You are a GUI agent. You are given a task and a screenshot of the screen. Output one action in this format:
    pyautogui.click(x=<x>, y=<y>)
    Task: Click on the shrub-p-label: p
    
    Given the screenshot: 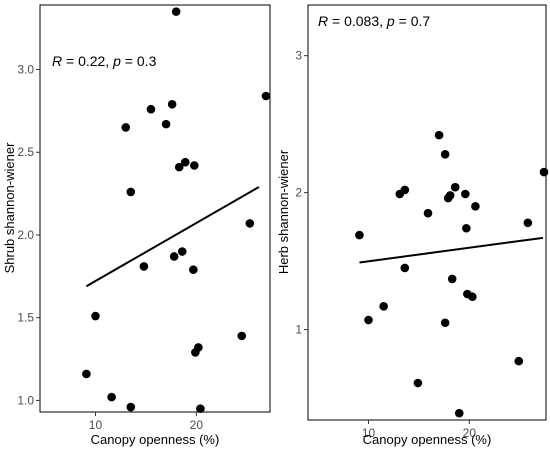 What is the action you would take?
    pyautogui.click(x=116, y=61)
    